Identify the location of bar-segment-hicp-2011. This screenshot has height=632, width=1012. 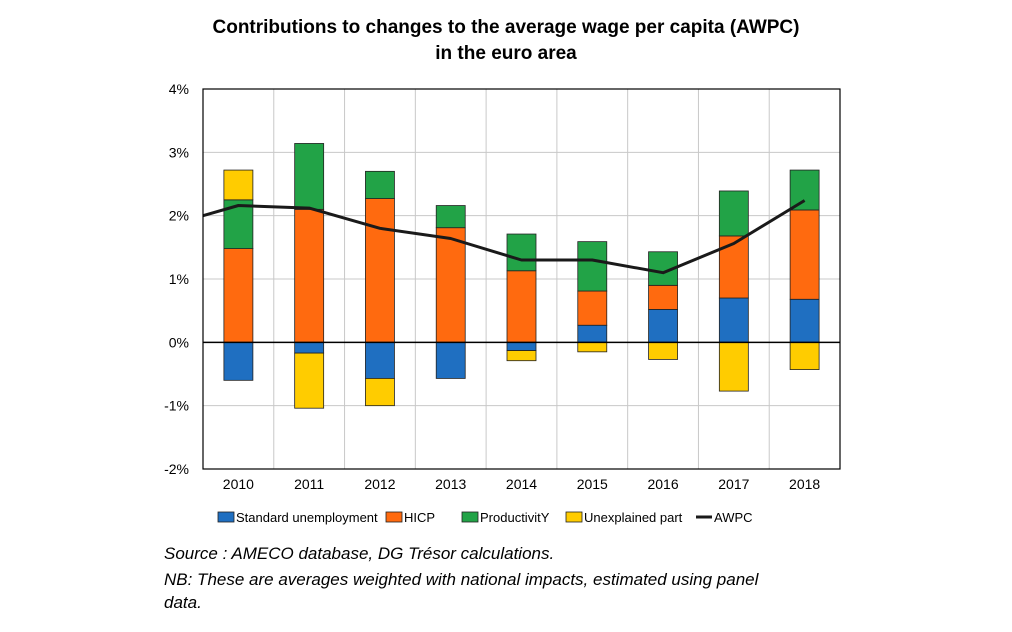
(309, 275).